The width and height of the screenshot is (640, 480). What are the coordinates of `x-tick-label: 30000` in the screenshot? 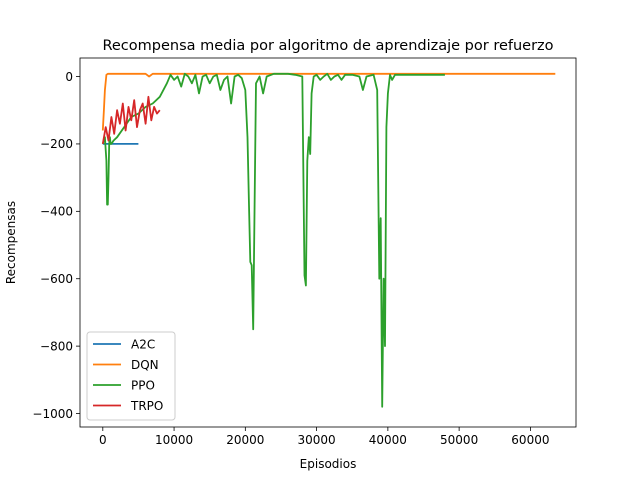 It's located at (317, 440).